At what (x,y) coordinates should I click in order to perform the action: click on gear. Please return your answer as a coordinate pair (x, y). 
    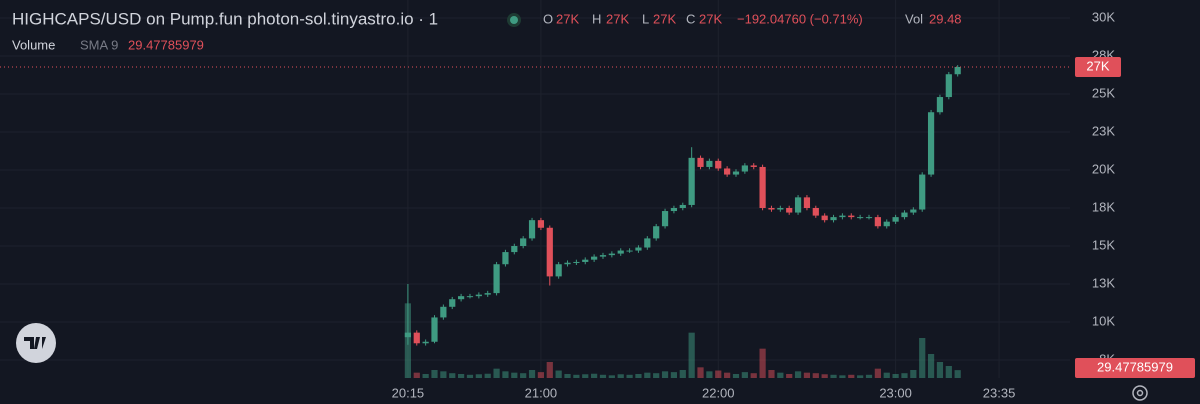
    Looking at the image, I should click on (1140, 393).